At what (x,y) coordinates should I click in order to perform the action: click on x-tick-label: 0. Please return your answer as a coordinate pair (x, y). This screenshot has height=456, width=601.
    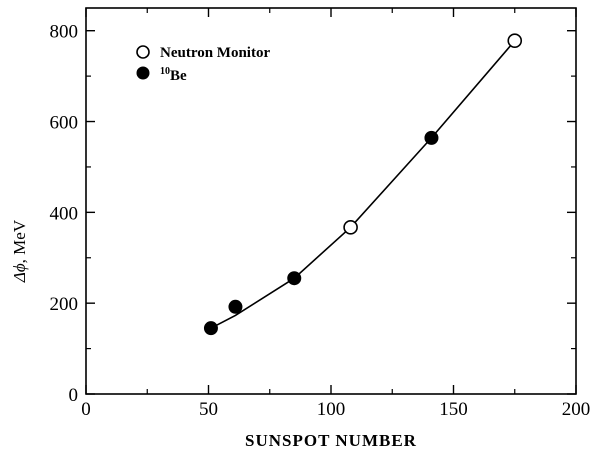
    Looking at the image, I should click on (86, 409).